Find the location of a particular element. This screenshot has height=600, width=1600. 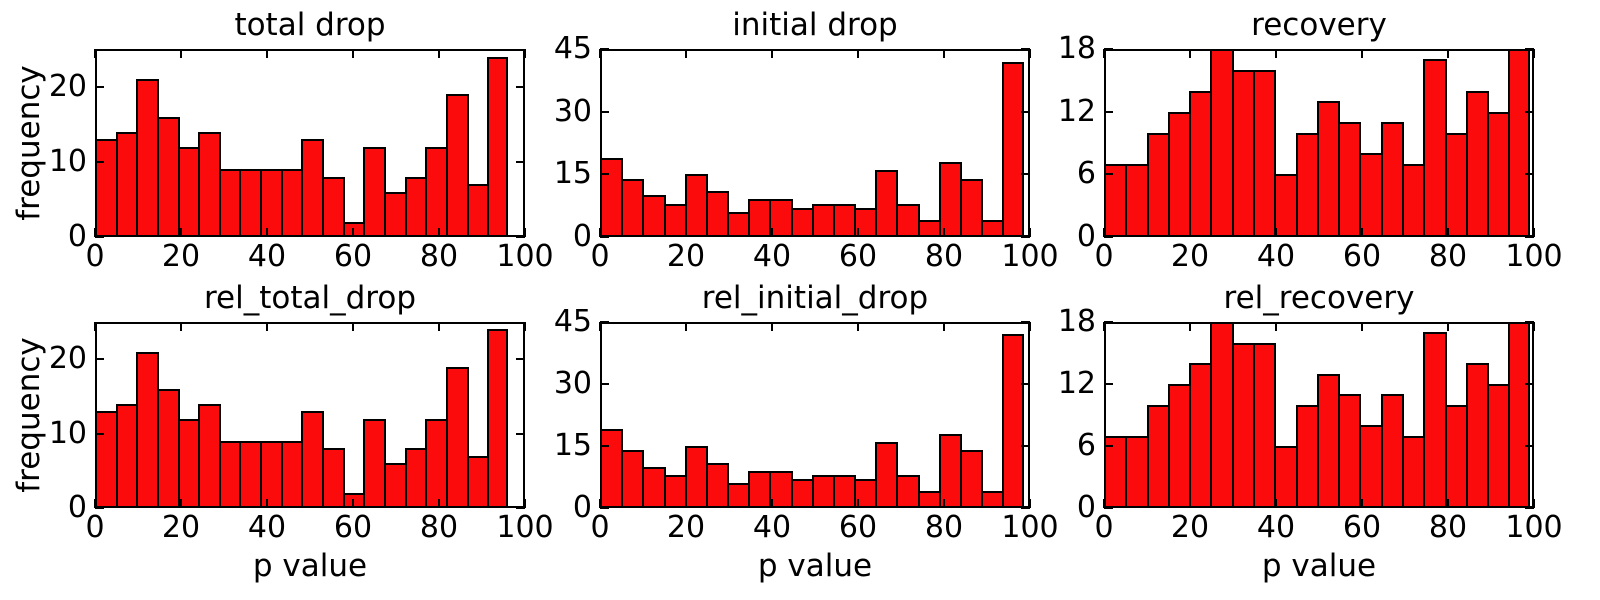

panel-title: total drop is located at coordinates (310, 25).